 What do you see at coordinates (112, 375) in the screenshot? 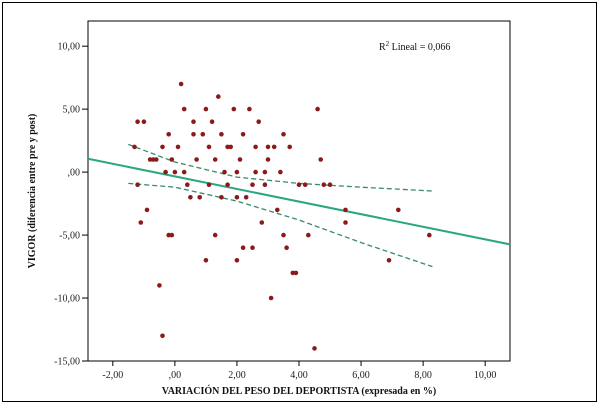
I see `x-tick-label: -2,00` at bounding box center [112, 375].